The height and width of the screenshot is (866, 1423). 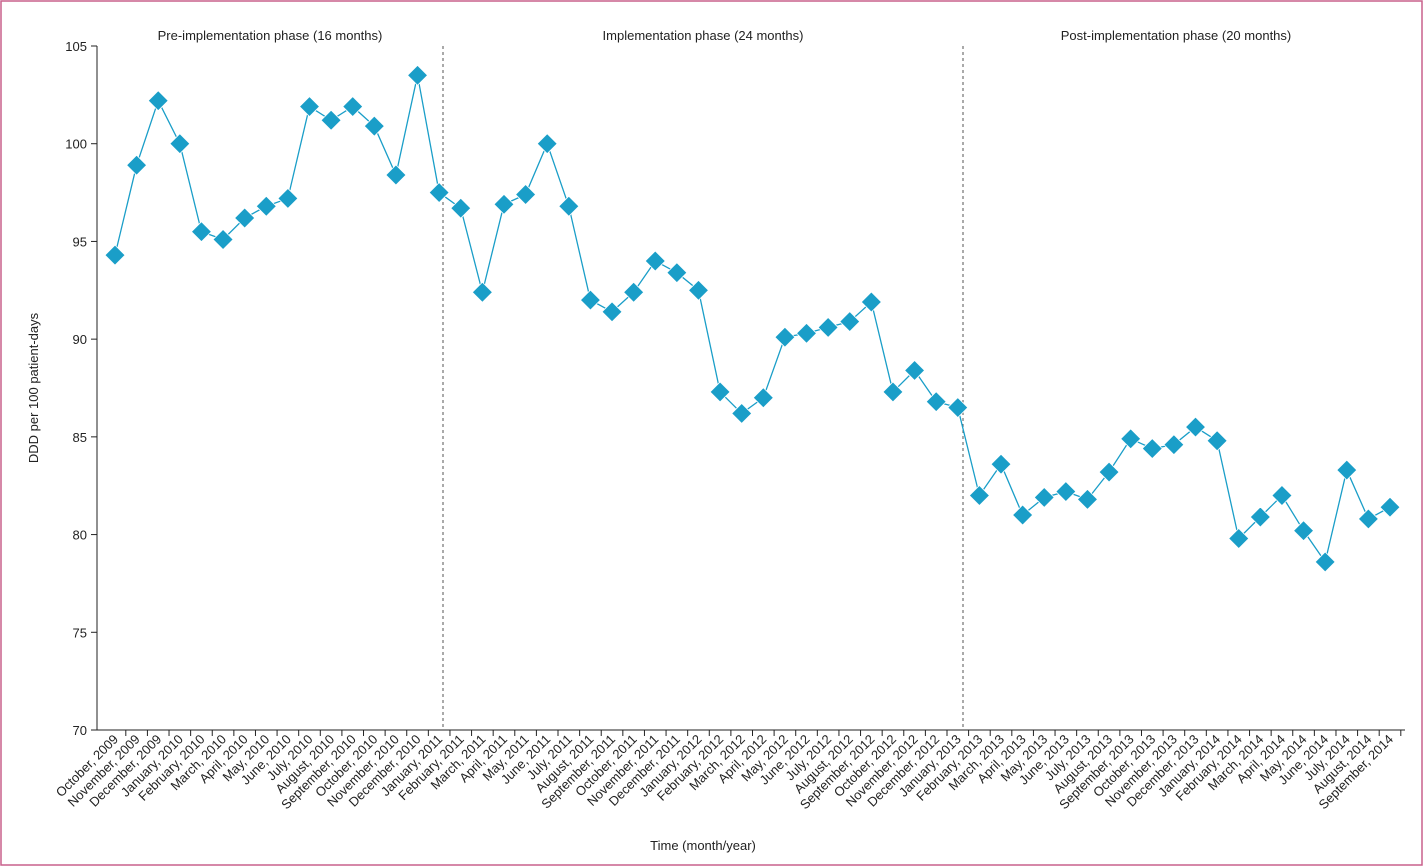 I want to click on y-tick-label: 100, so click(x=76, y=144).